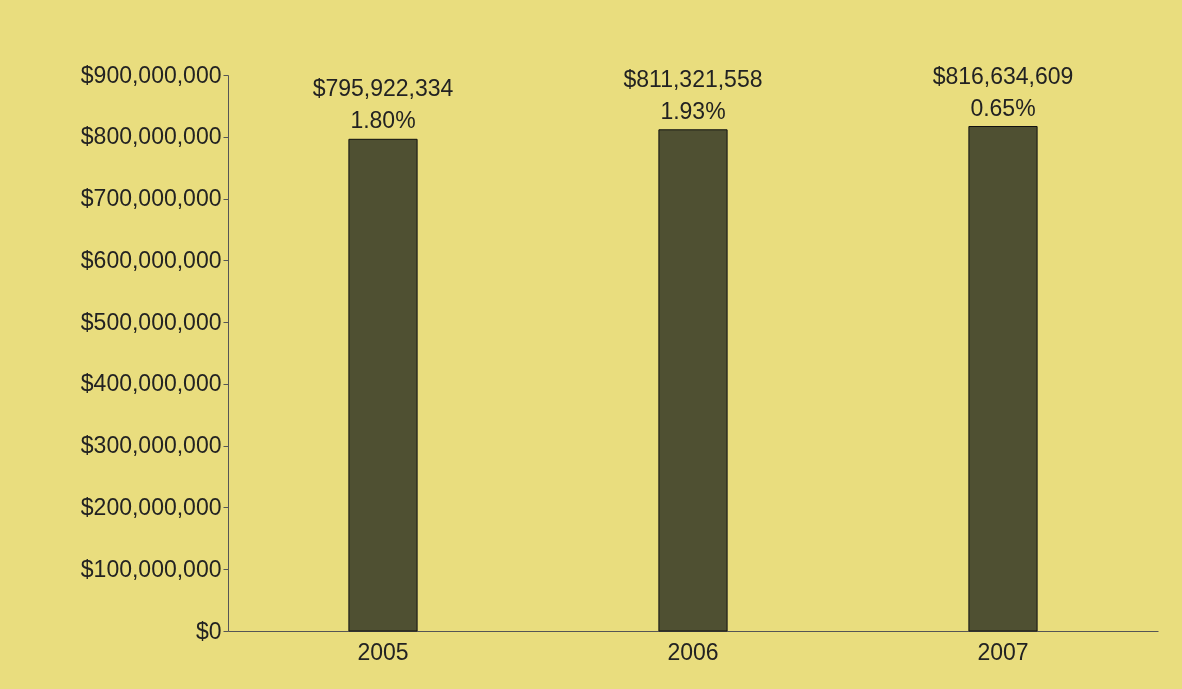 The width and height of the screenshot is (1182, 689). What do you see at coordinates (693, 110) in the screenshot?
I see `annotation: 1.93%` at bounding box center [693, 110].